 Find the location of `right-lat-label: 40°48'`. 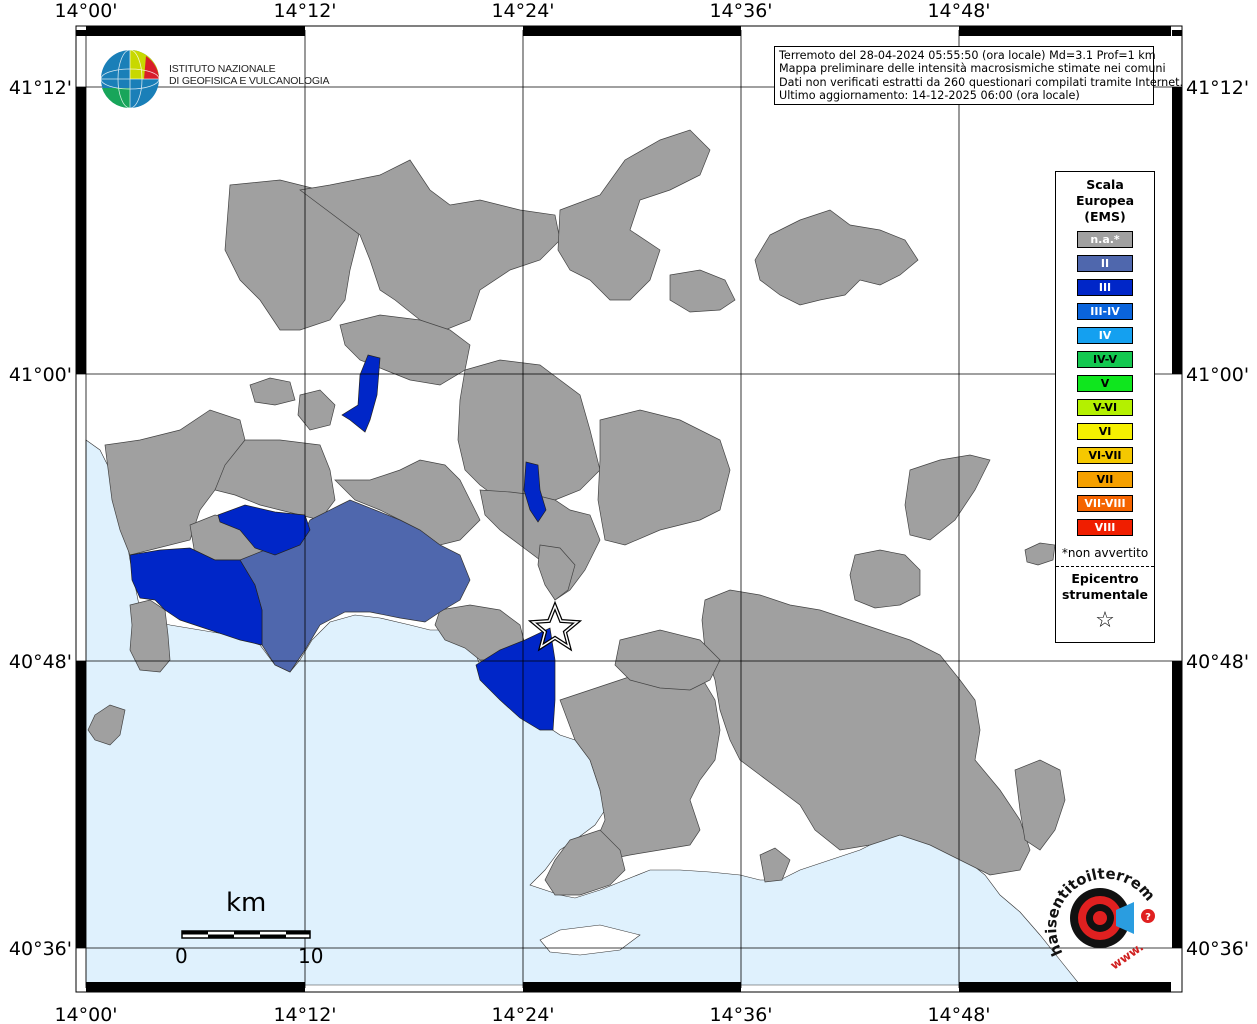

right-lat-label: 40°48' is located at coordinates (1217, 662).